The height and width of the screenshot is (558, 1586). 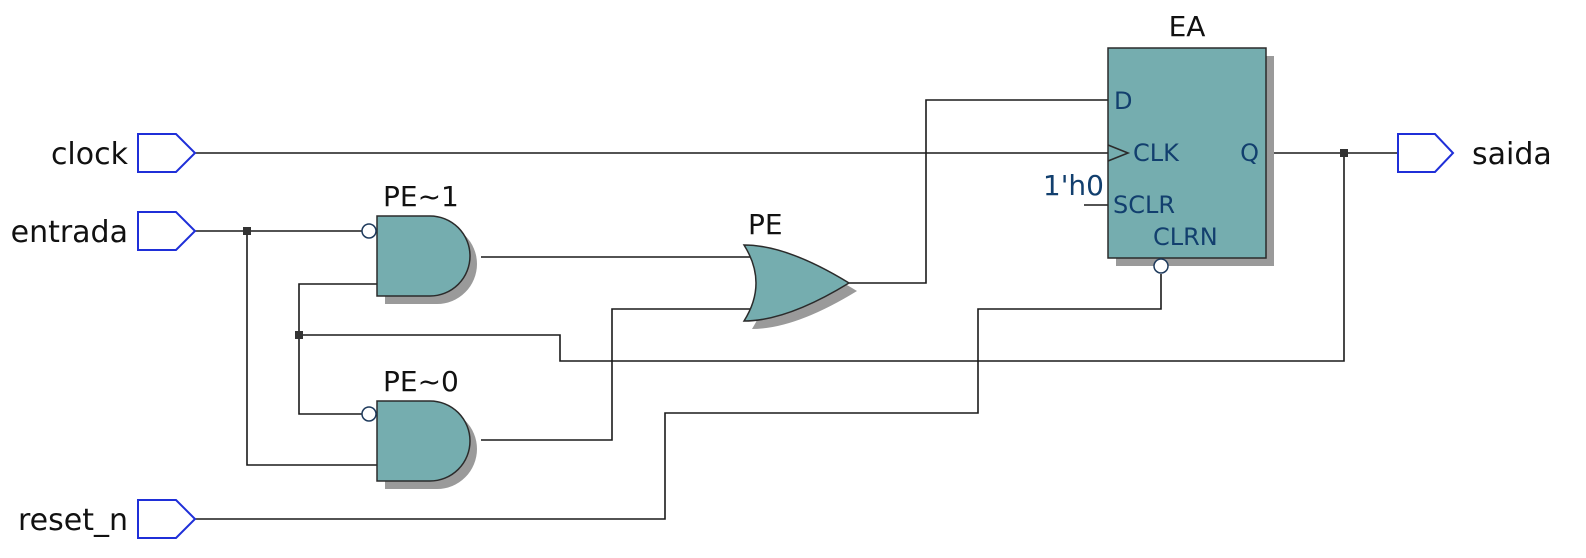 I want to click on wire-feedback-to-pe1, so click(x=337, y=309).